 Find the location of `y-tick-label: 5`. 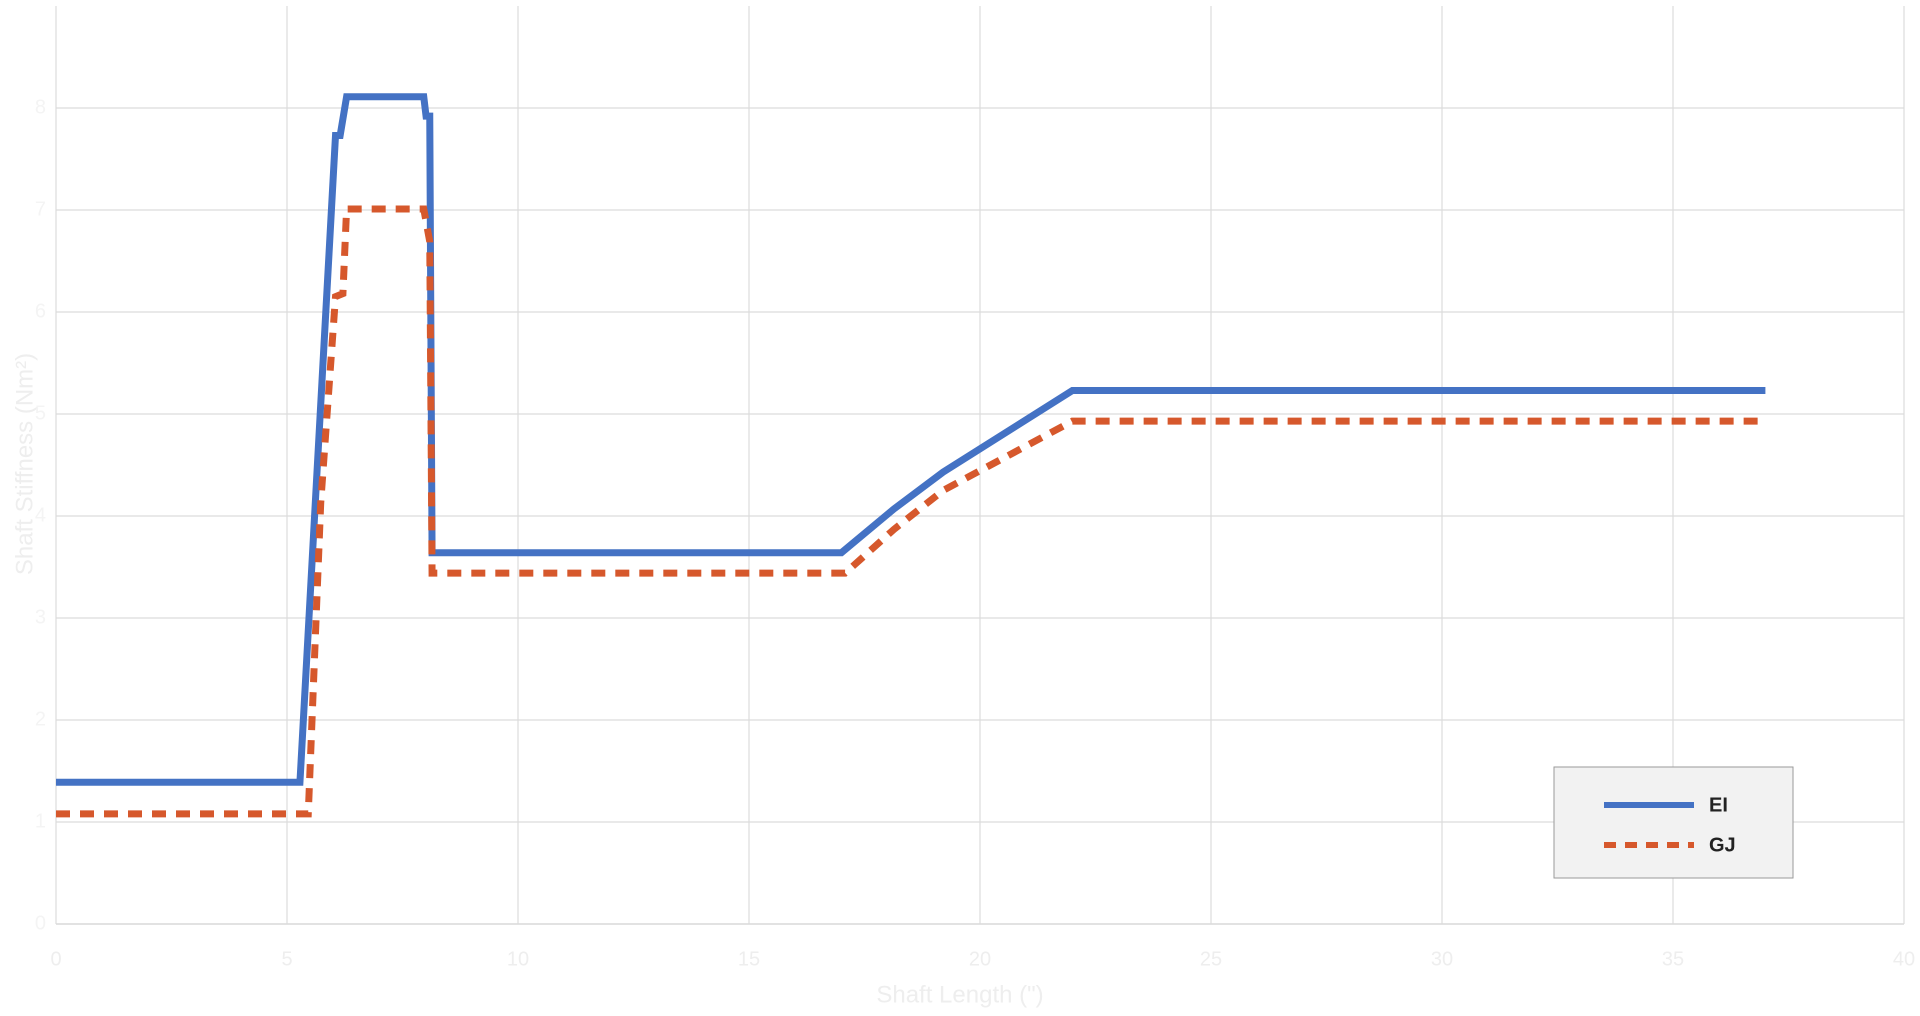

y-tick-label: 5 is located at coordinates (40, 413).